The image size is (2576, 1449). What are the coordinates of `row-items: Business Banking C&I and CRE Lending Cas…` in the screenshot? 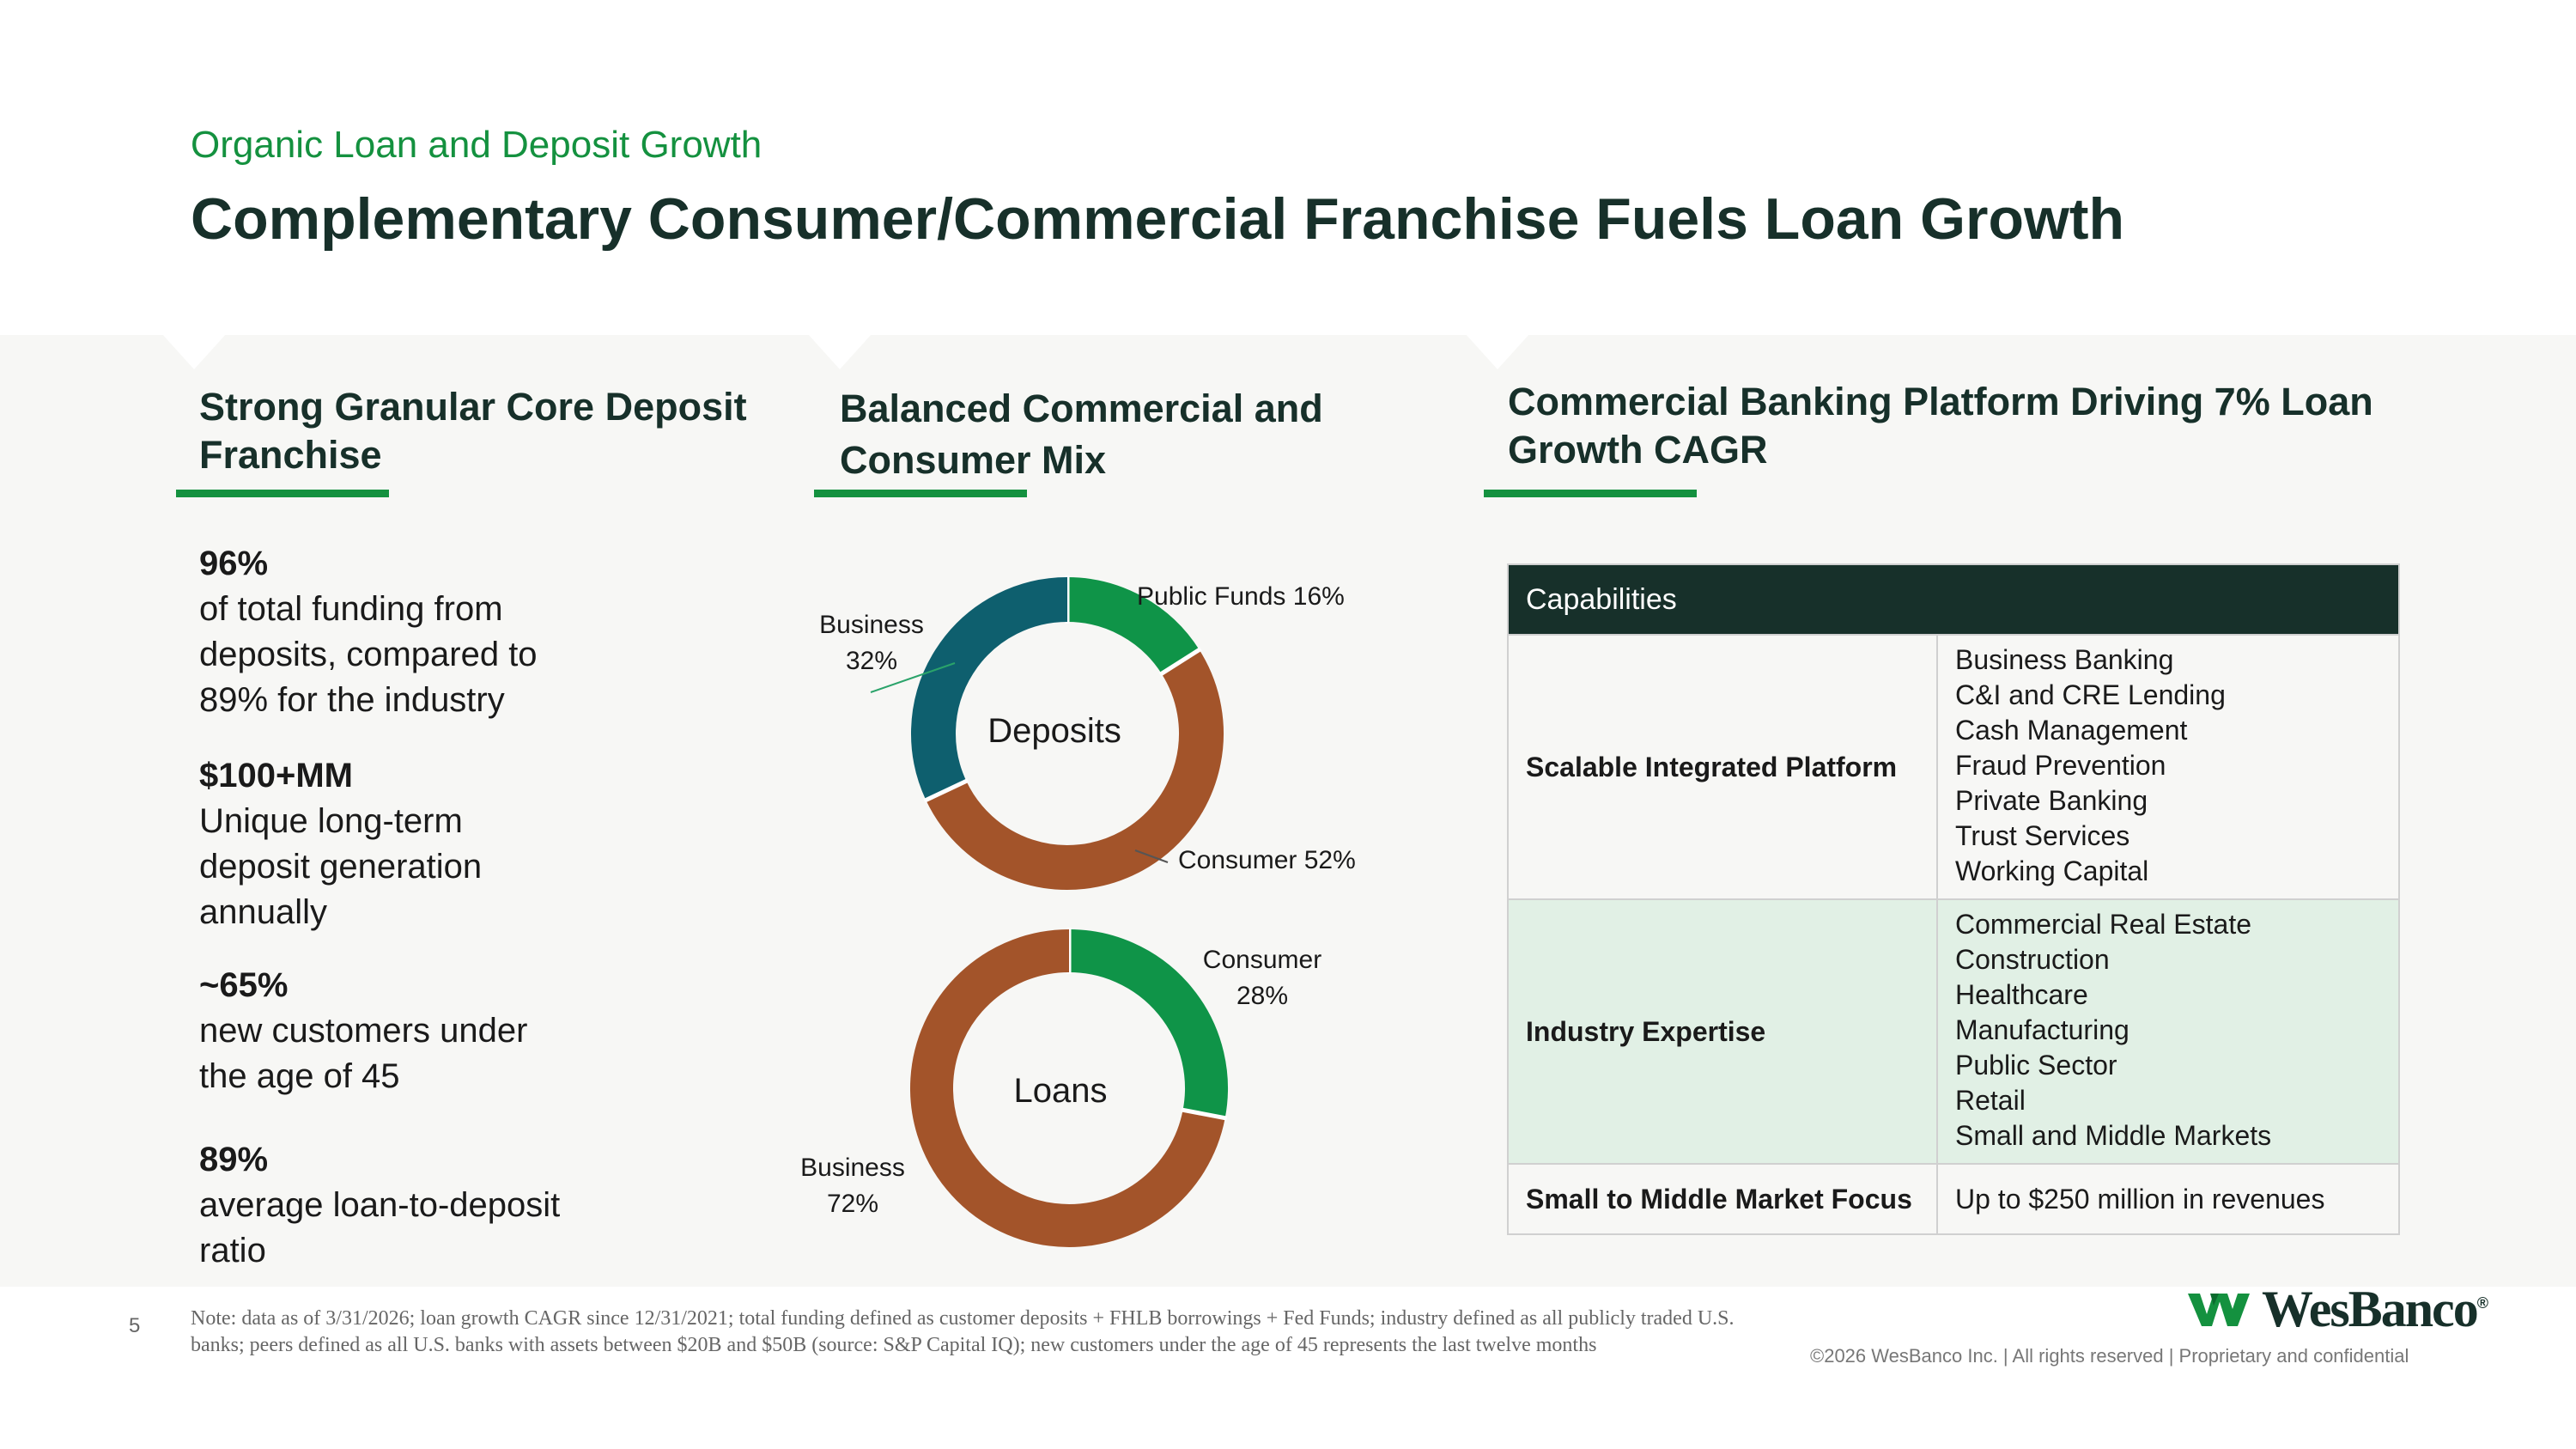 It's located at (2168, 767).